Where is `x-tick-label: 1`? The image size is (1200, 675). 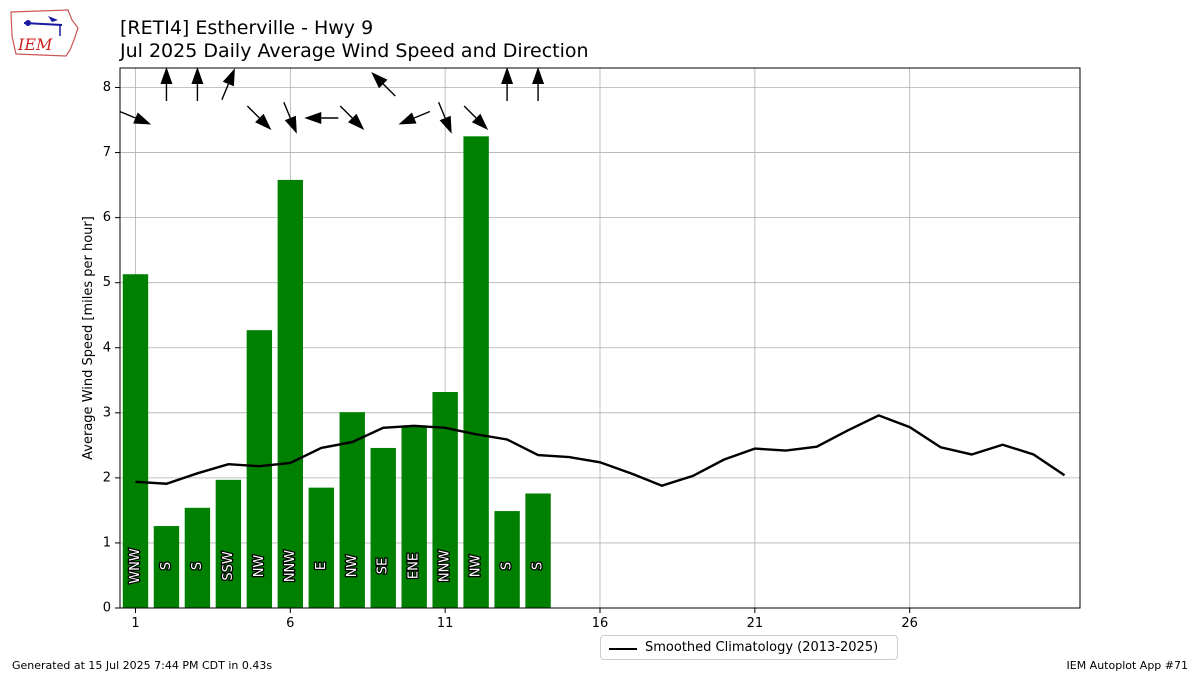 x-tick-label: 1 is located at coordinates (135, 623).